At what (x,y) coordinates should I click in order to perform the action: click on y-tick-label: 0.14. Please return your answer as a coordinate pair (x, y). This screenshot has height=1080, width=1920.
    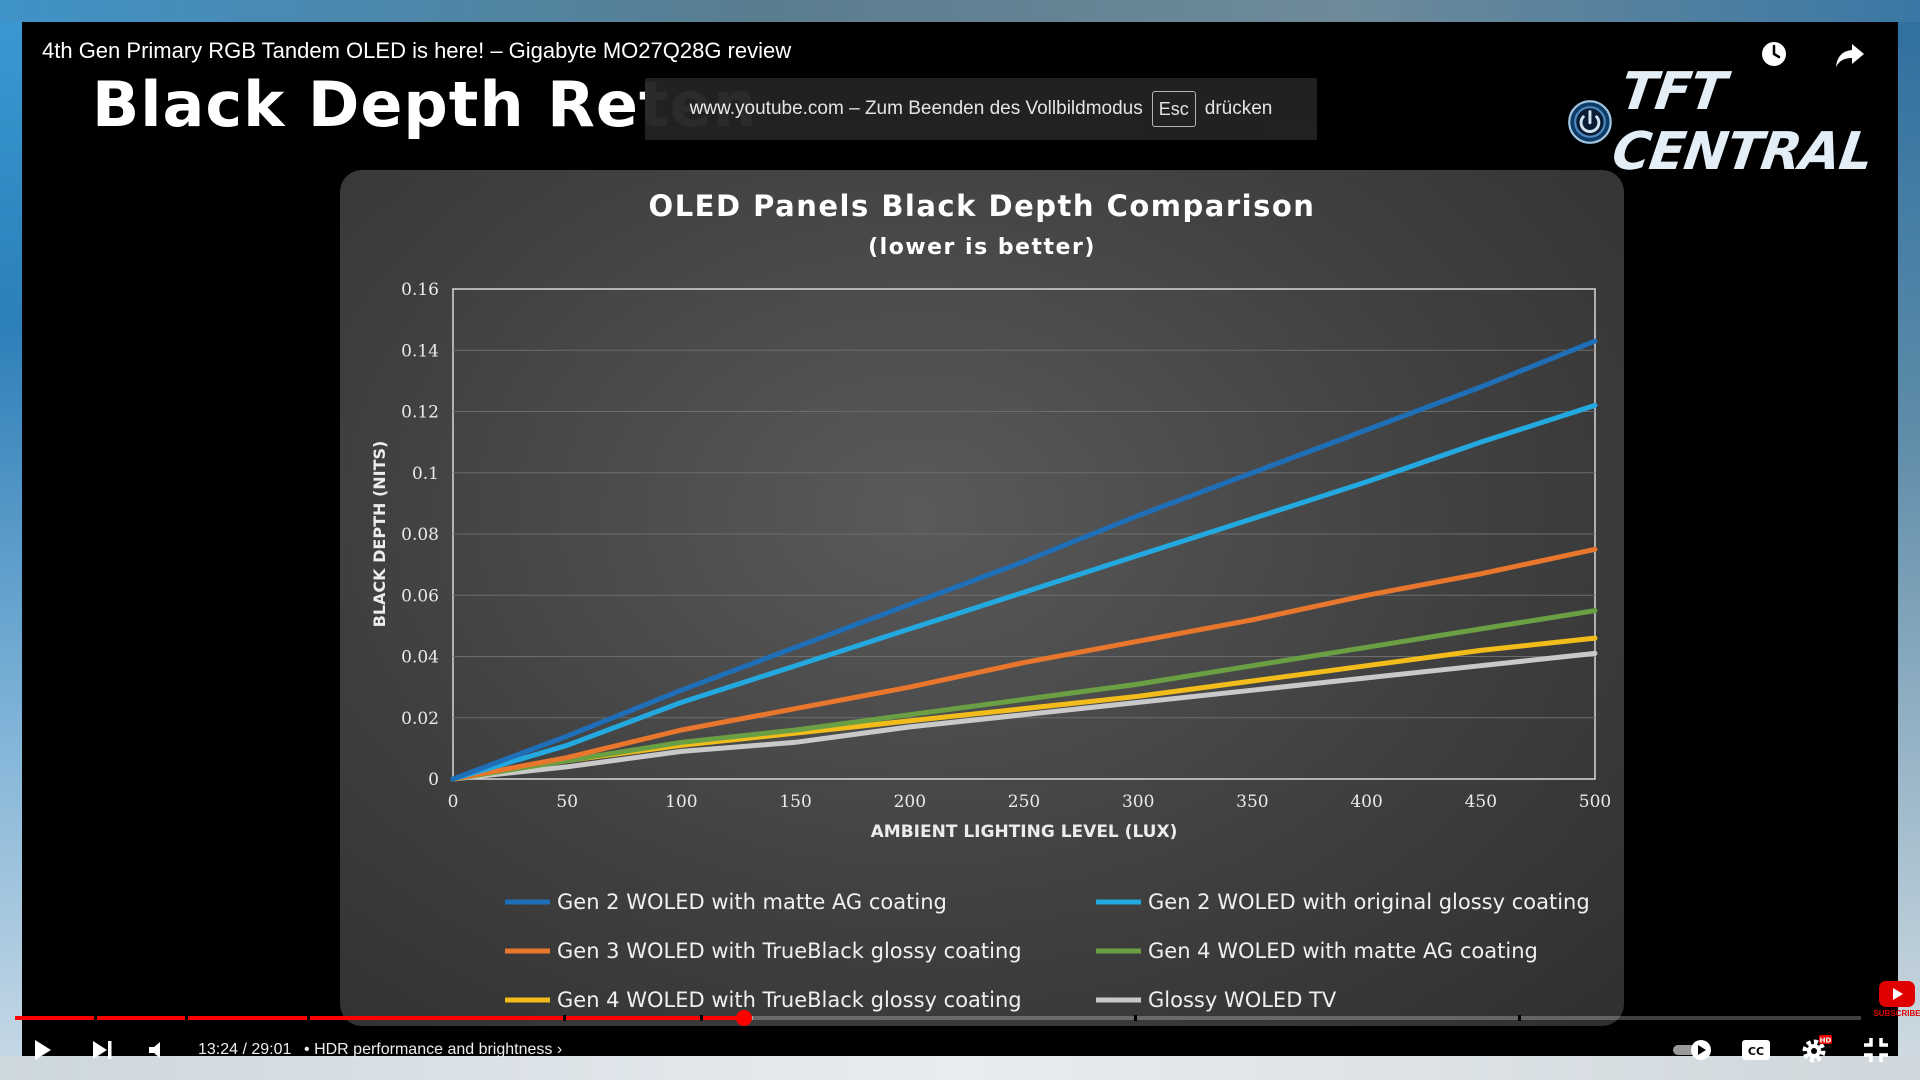
    Looking at the image, I should click on (420, 351).